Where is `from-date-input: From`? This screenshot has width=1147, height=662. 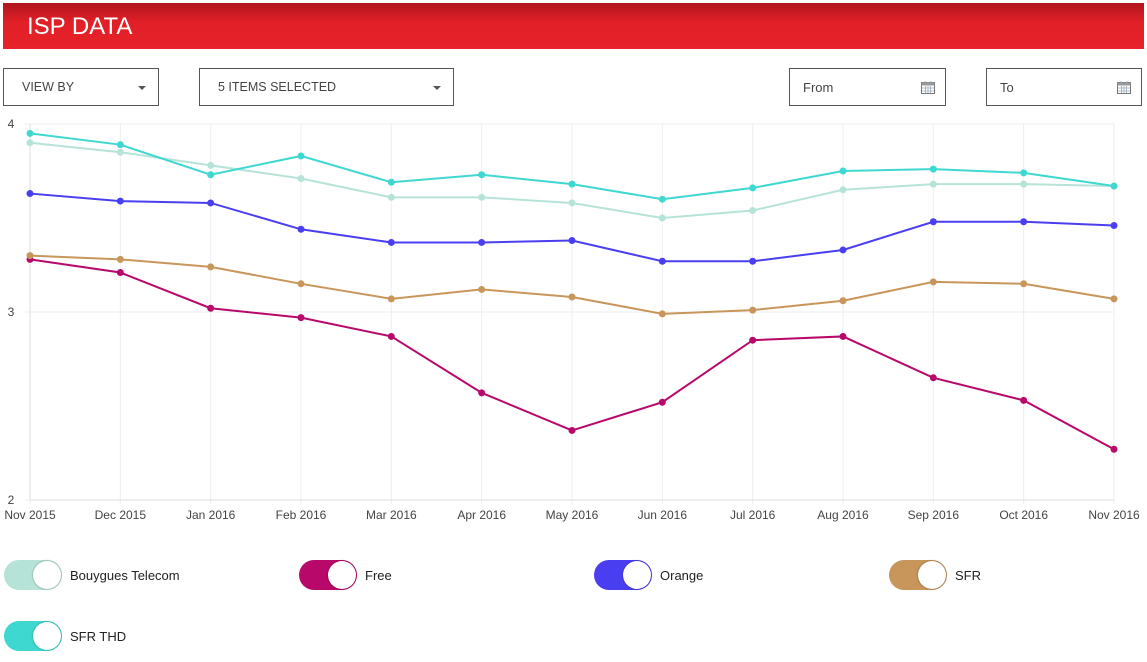
from-date-input: From is located at coordinates (867, 87).